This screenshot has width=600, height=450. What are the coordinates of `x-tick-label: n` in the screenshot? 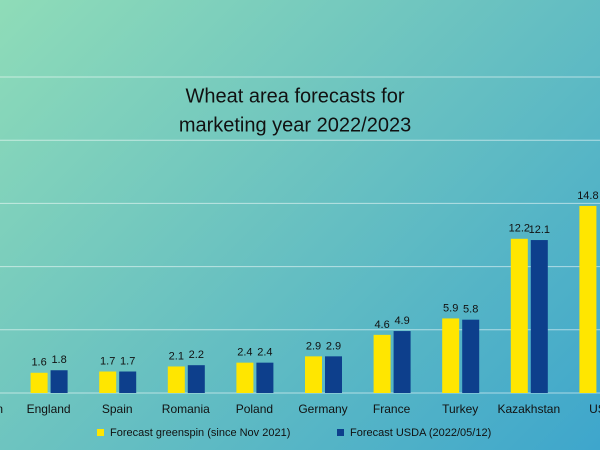 It's located at (1, 409).